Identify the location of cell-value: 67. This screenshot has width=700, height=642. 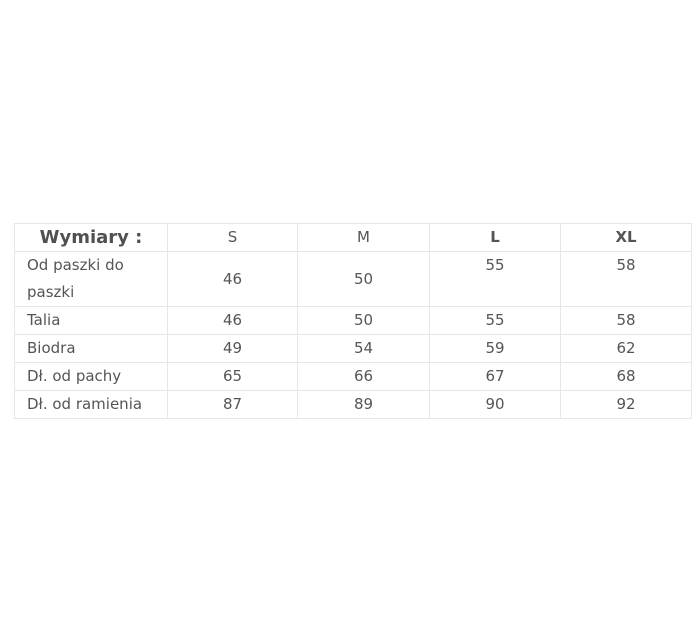
(495, 376).